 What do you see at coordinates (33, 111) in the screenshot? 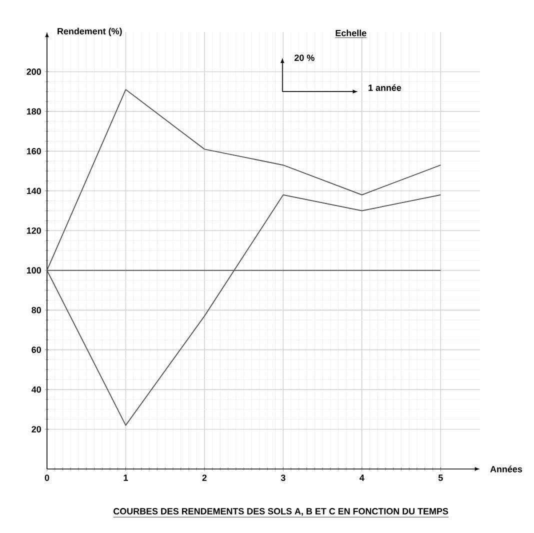
I see `y-tick-label: 180` at bounding box center [33, 111].